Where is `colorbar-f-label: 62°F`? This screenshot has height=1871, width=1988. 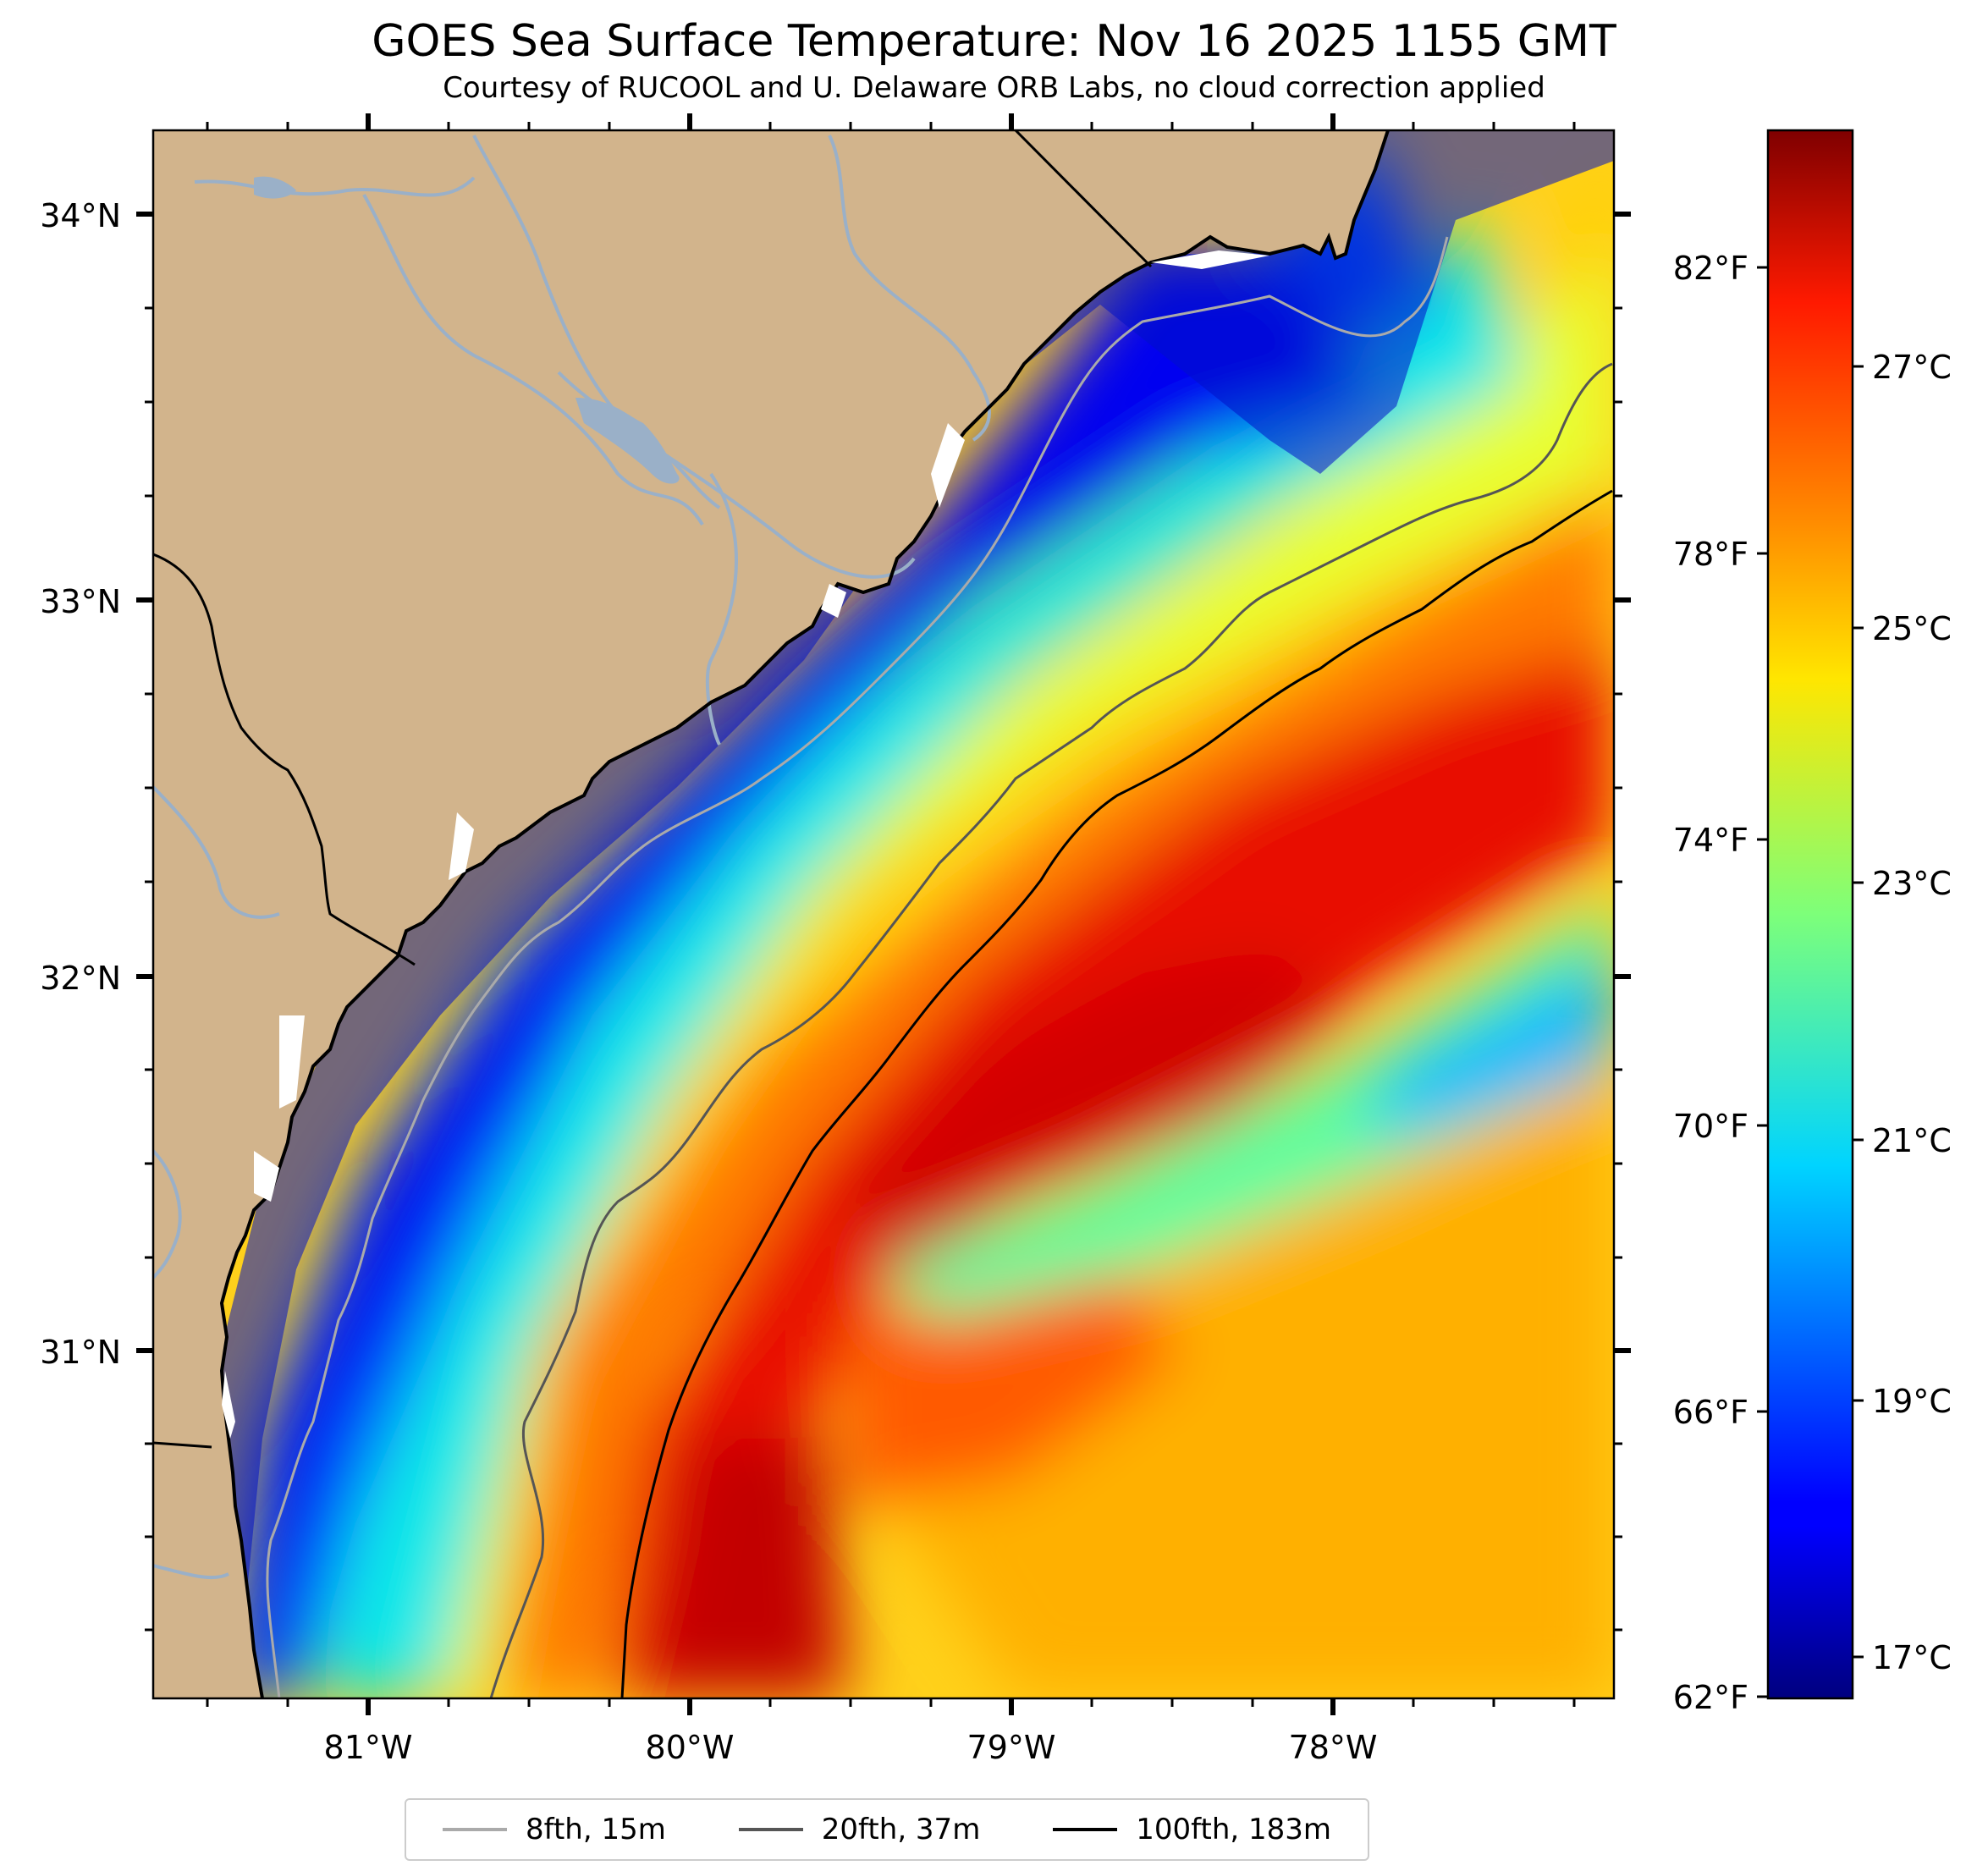
colorbar-f-label: 62°F is located at coordinates (1710, 1698).